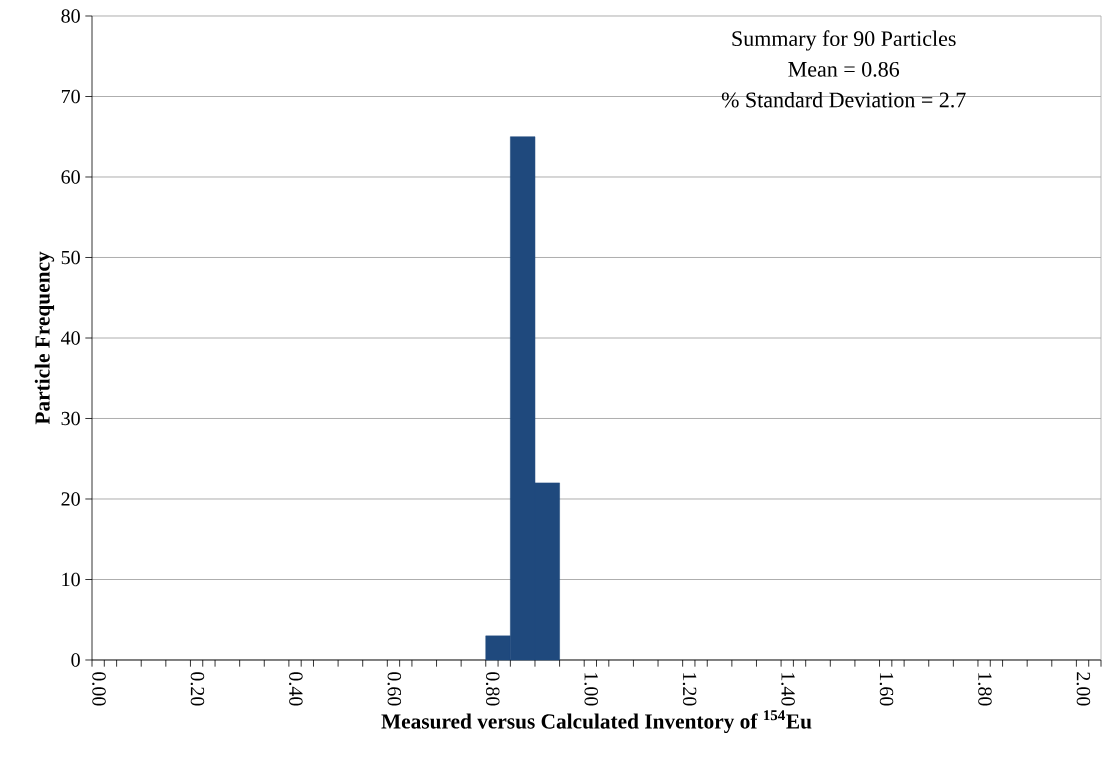 The height and width of the screenshot is (761, 1106). Describe the element at coordinates (75, 660) in the screenshot. I see `y-tick-label: 0` at that location.